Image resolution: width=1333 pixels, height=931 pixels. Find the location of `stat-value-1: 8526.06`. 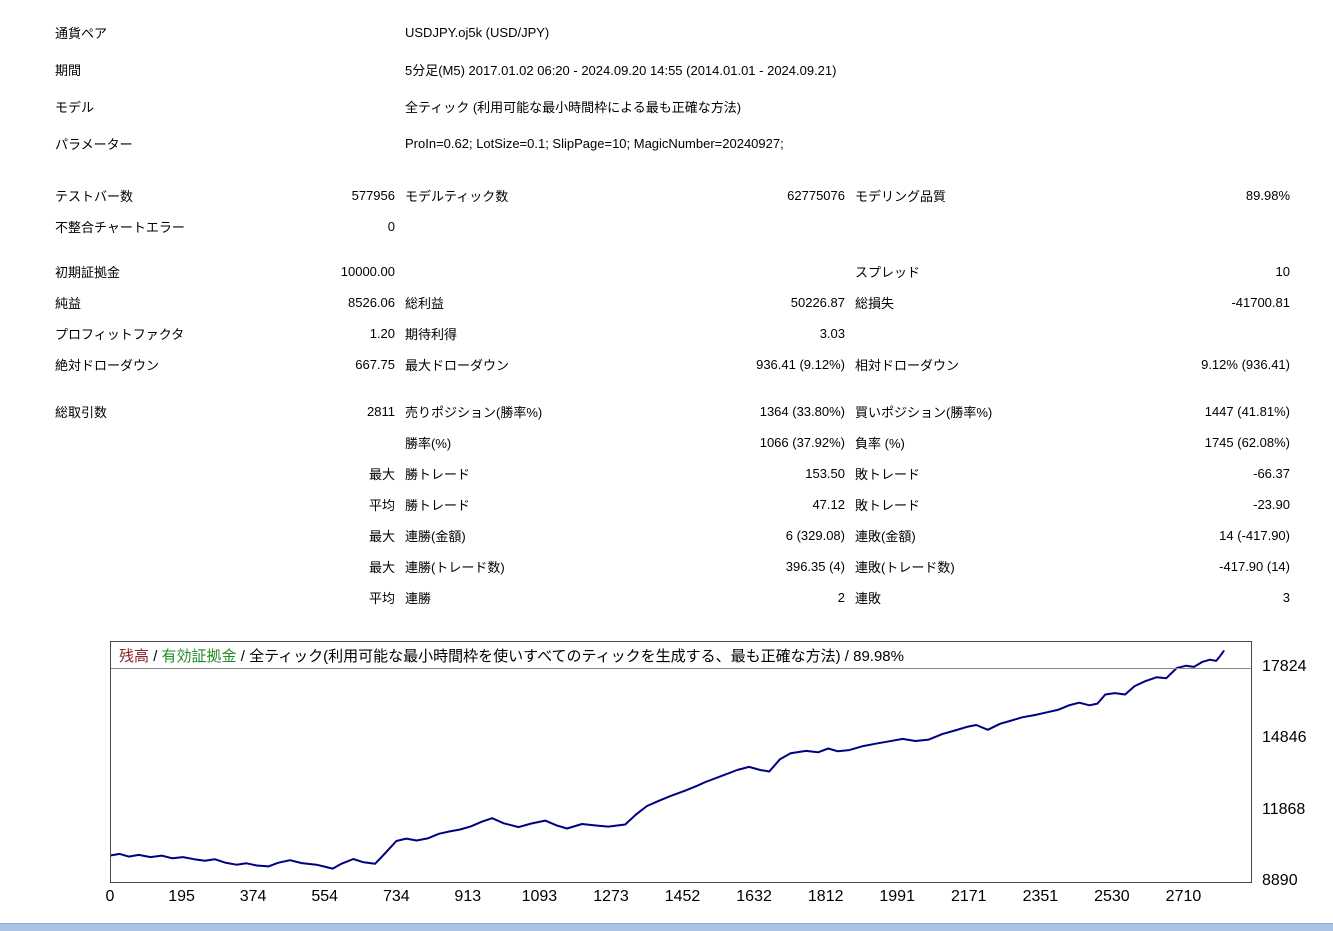

stat-value-1: 8526.06 is located at coordinates (371, 302).